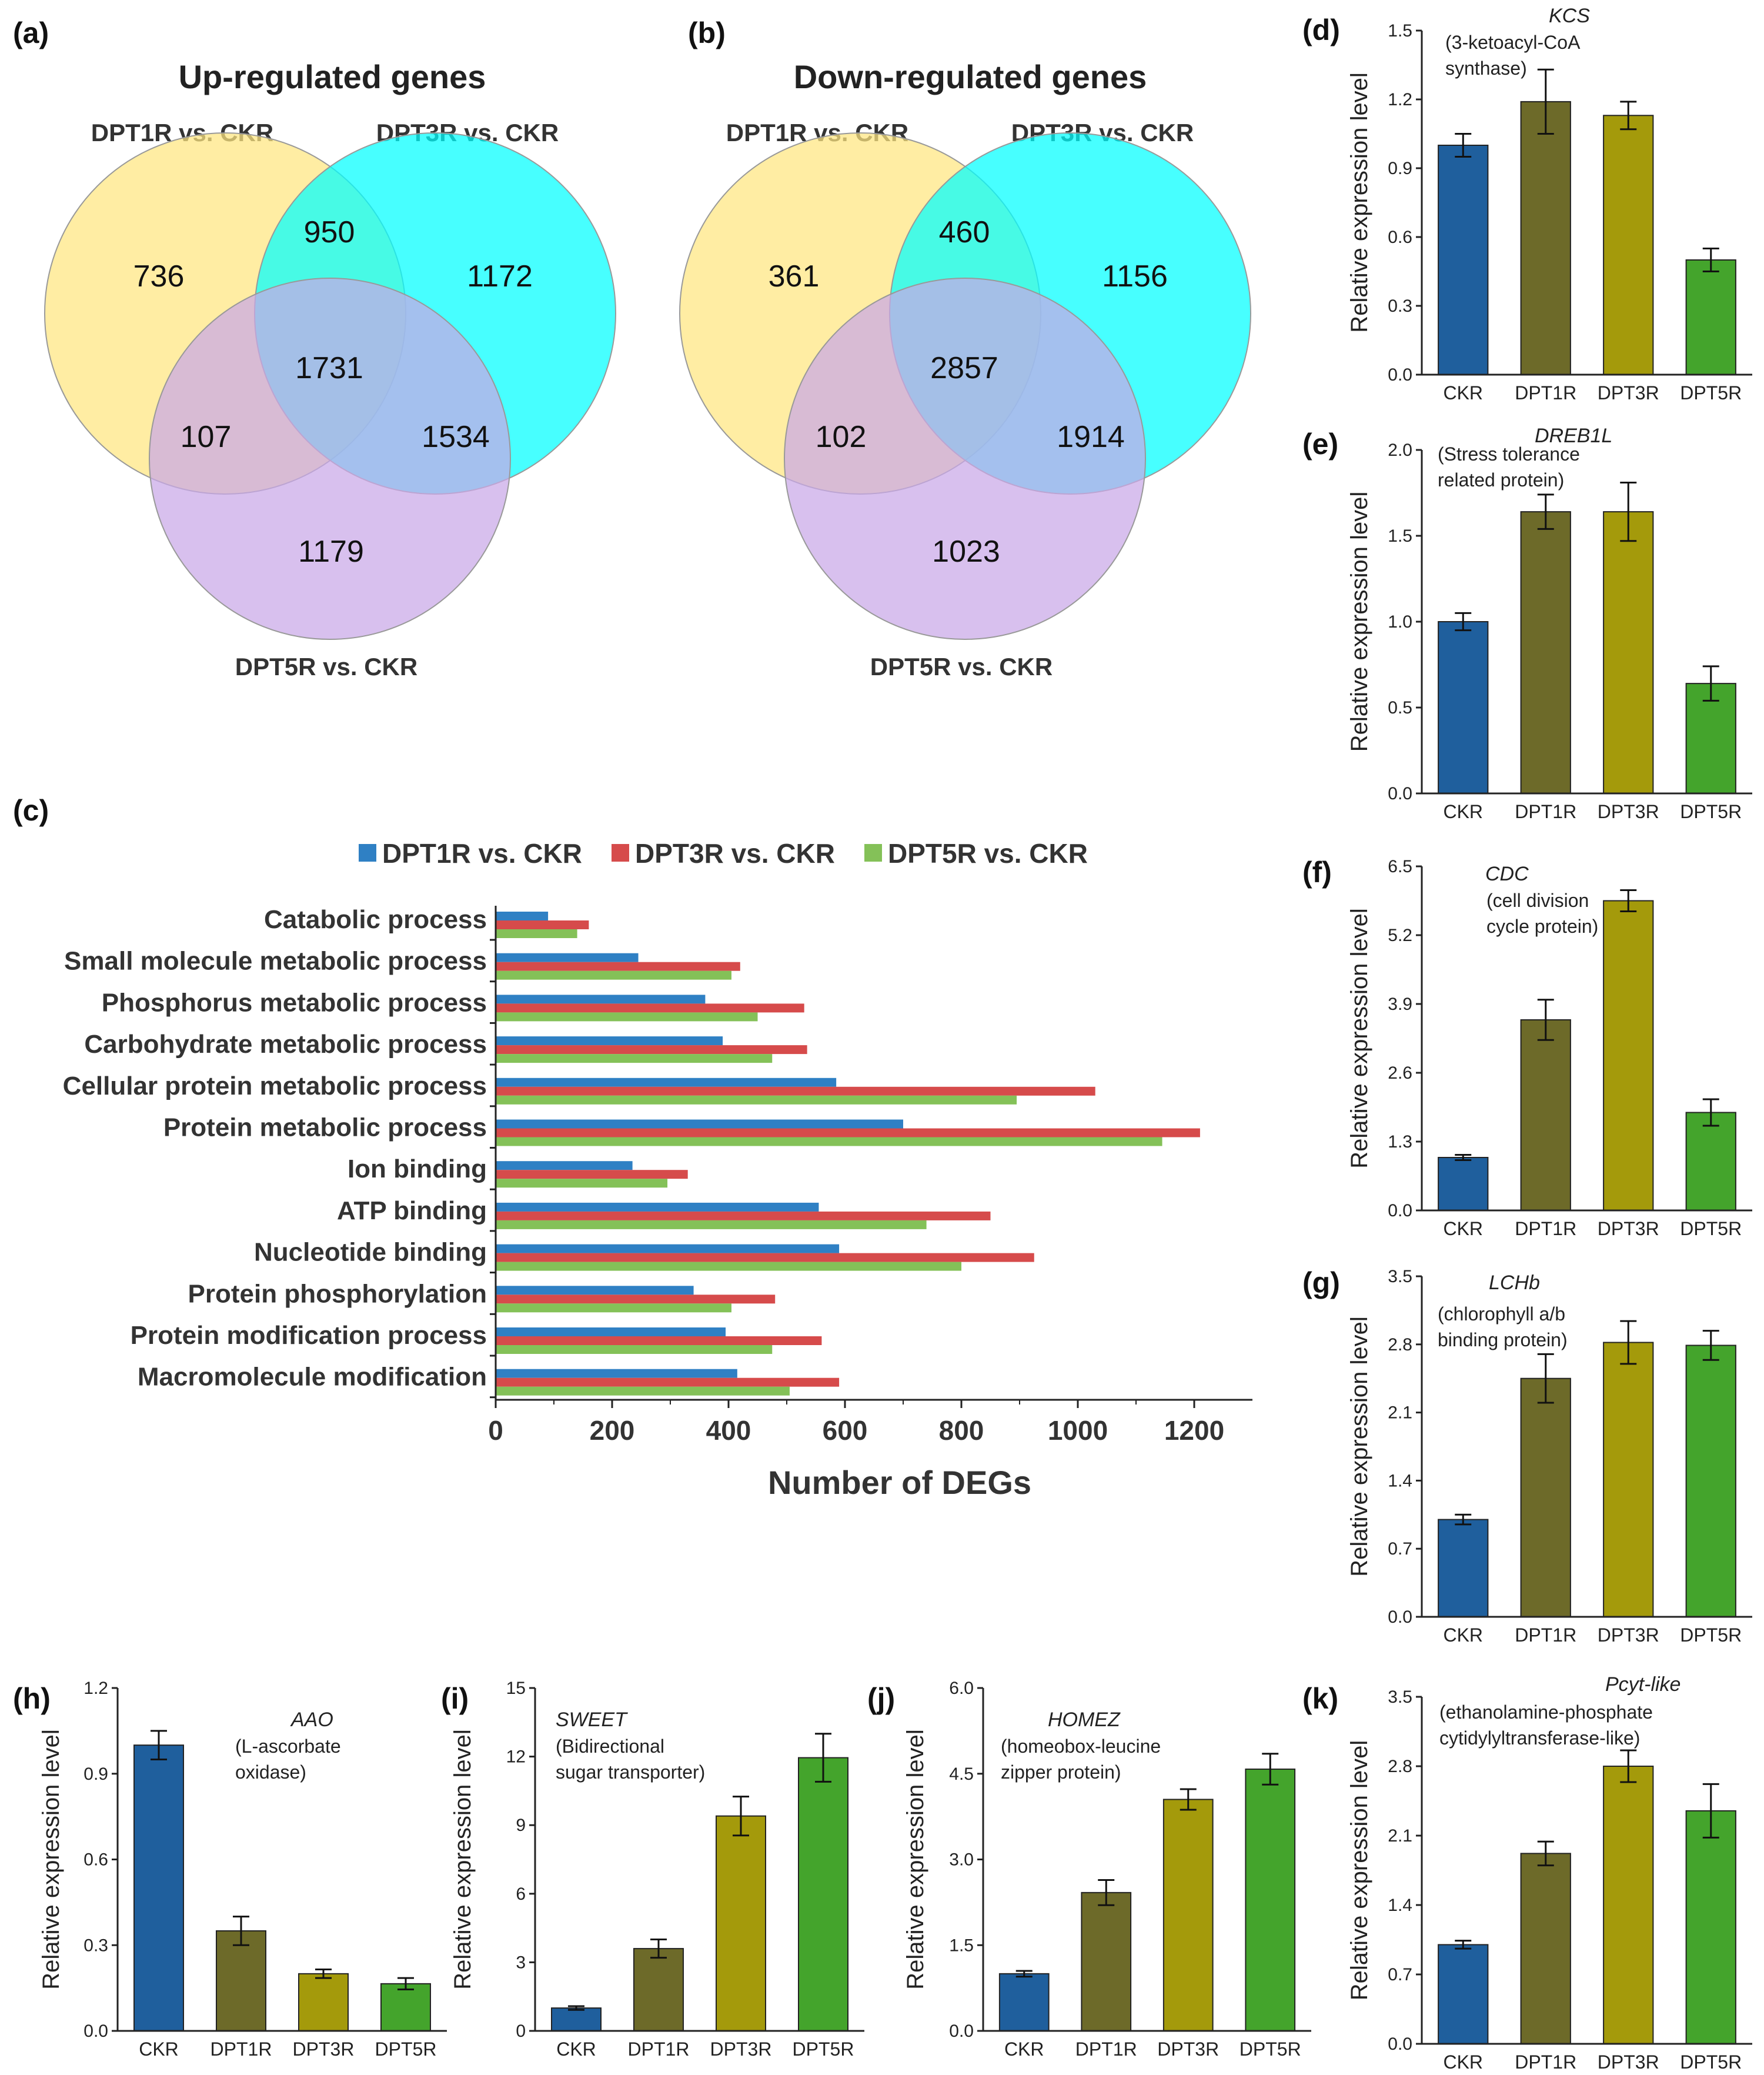  I want to click on y-tick-label: 5.2, so click(1400, 936).